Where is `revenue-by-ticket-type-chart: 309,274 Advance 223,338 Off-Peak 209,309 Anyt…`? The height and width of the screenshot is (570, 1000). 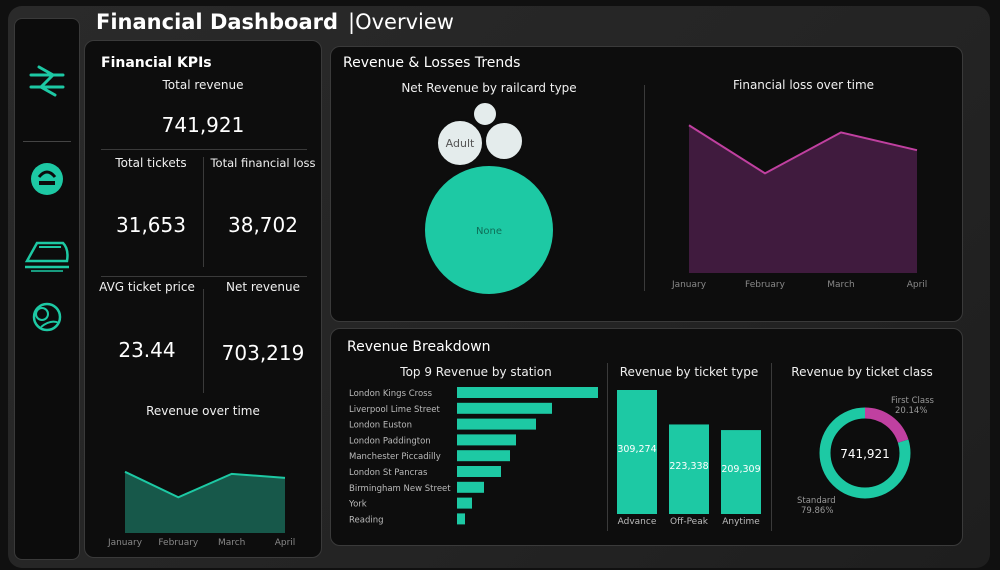 revenue-by-ticket-type-chart: 309,274 Advance 223,338 Off-Peak 209,309 Anyt… is located at coordinates (689, 458).